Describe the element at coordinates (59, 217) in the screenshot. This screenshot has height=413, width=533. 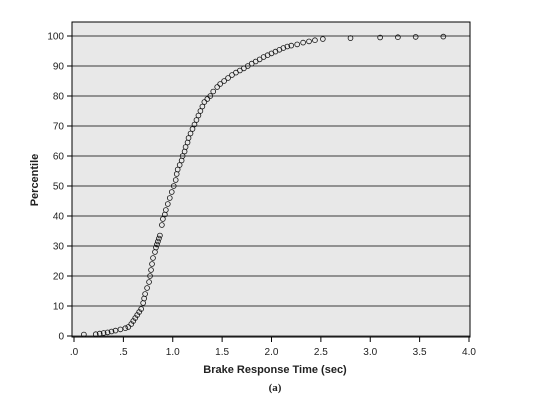
I see `y-tick-label-4: 40` at that location.